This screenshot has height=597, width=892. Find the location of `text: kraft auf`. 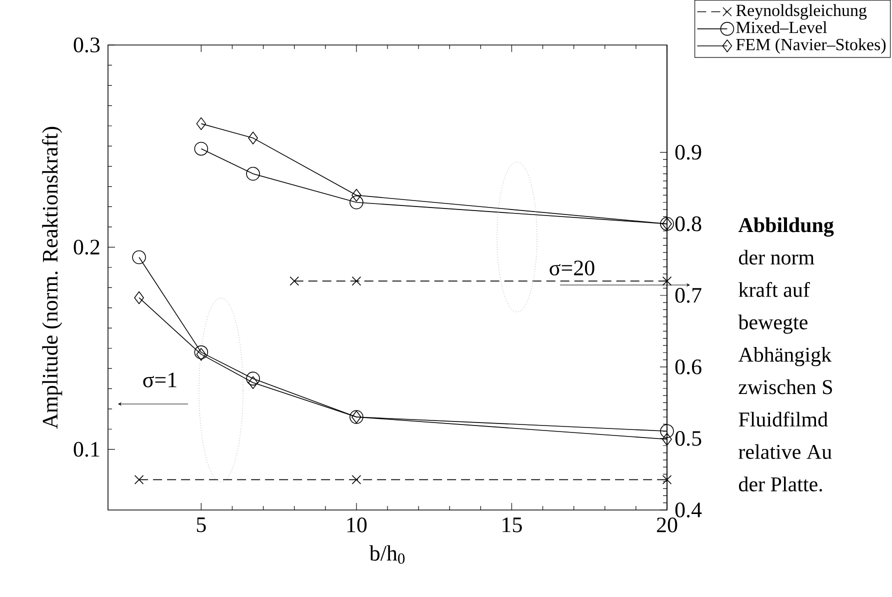

text: kraft auf is located at coordinates (774, 289).